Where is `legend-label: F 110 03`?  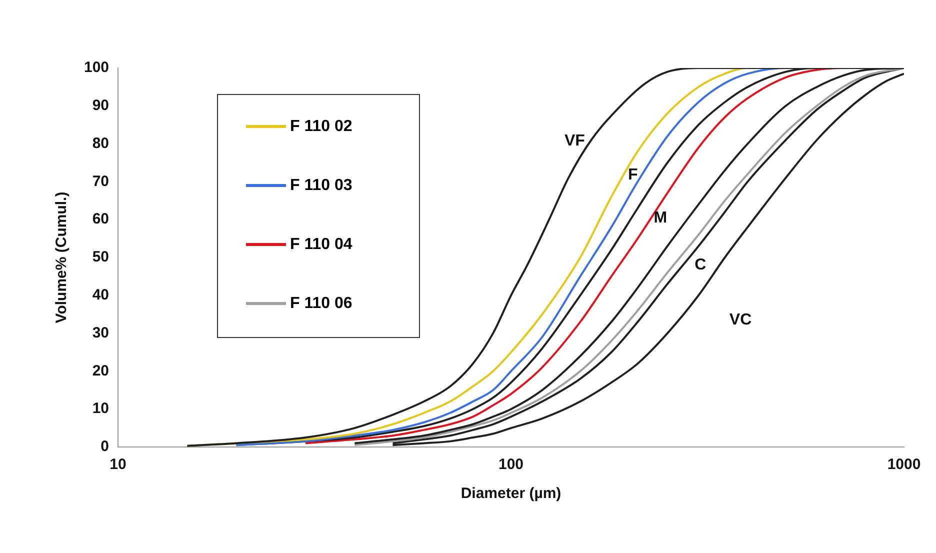 legend-label: F 110 03 is located at coordinates (321, 185).